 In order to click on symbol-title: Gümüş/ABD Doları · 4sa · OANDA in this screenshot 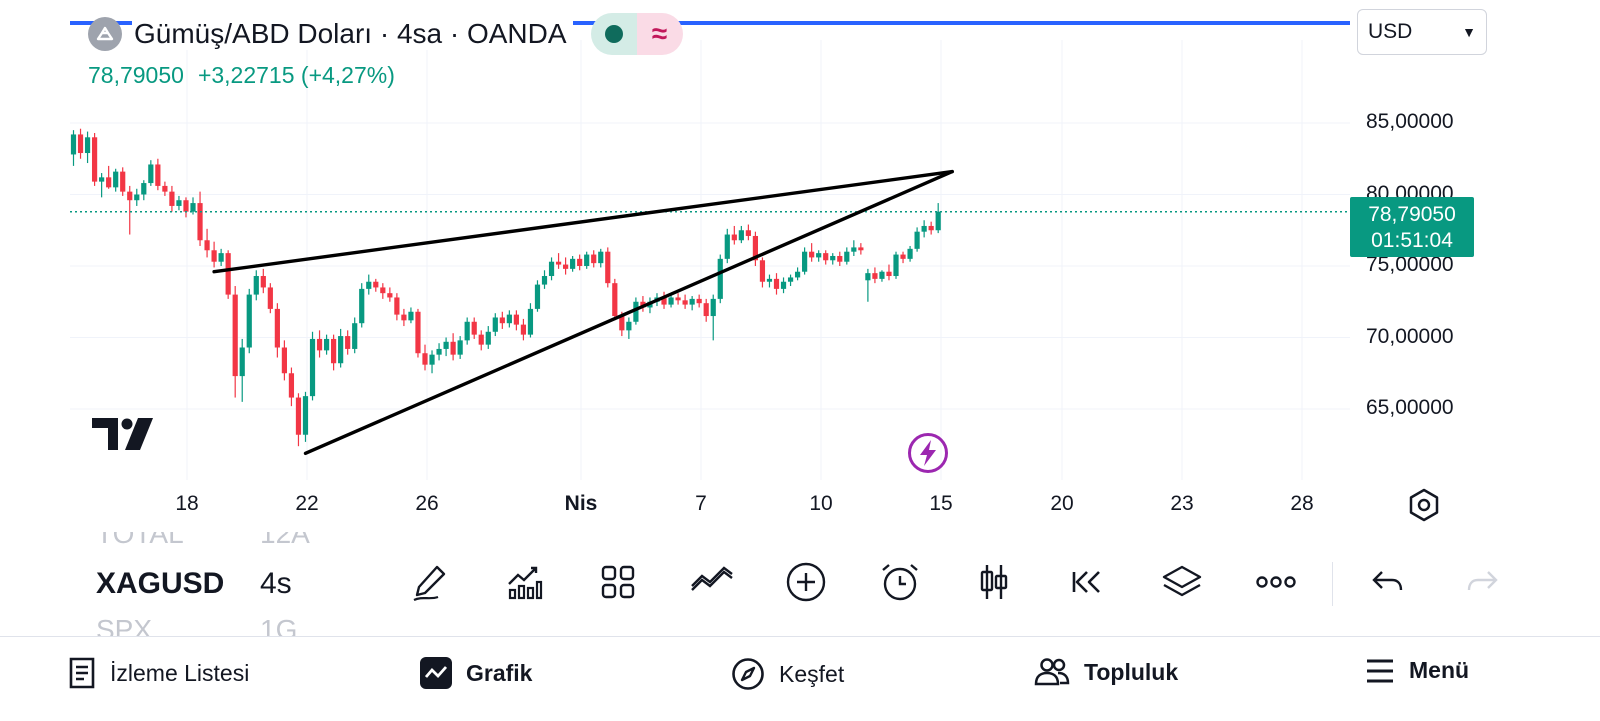, I will do `click(352, 34)`.